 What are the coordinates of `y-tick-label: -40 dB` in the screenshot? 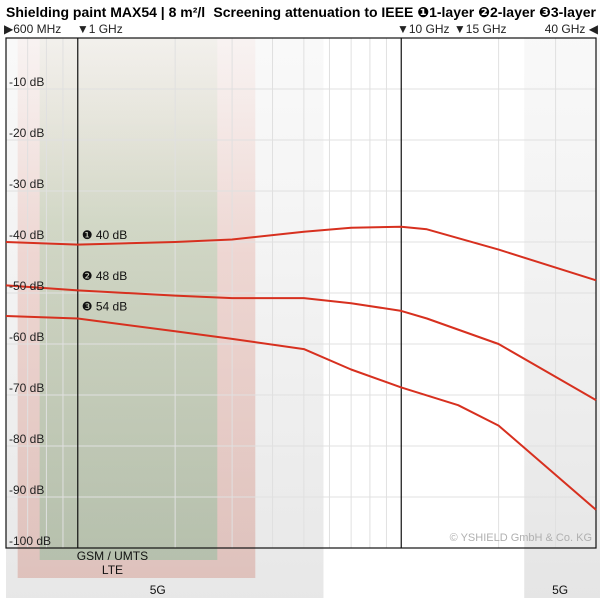 It's located at (26, 235).